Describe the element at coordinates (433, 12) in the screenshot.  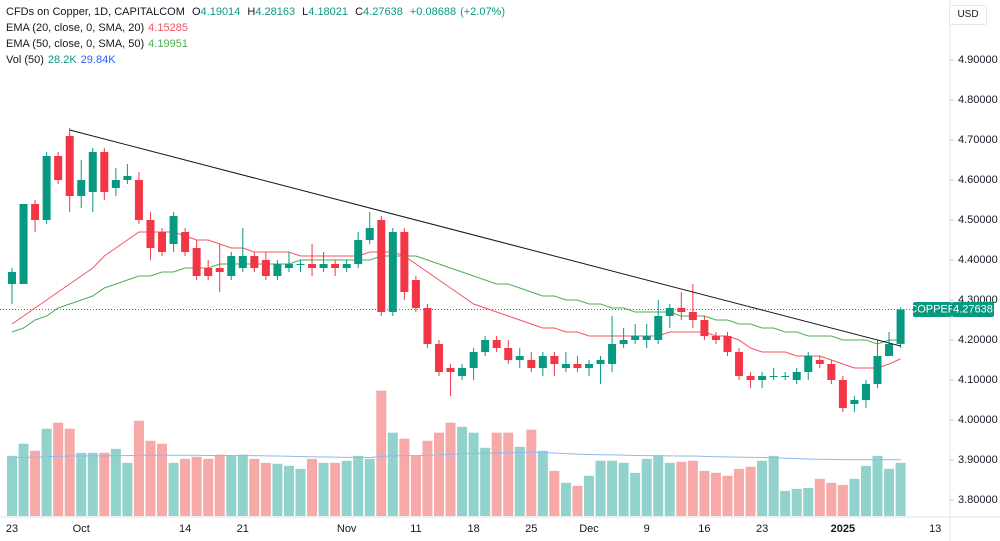
I see `change: +0.08688` at that location.